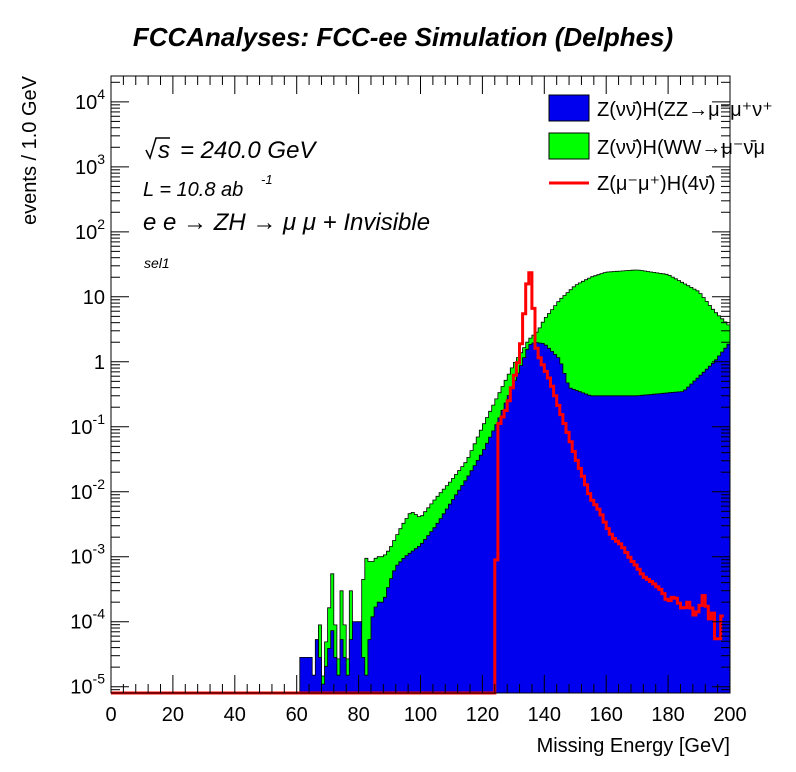 Image resolution: width=796 pixels, height=772 pixels. What do you see at coordinates (667, 715) in the screenshot?
I see `x-tick-label: 180` at bounding box center [667, 715].